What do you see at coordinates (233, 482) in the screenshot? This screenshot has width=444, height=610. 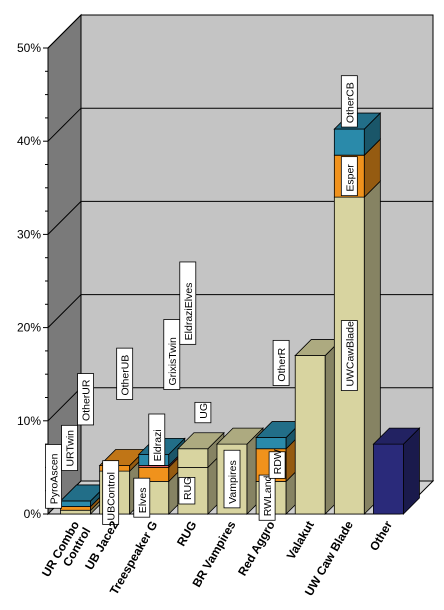 I see `segment-label: Vampires` at bounding box center [233, 482].